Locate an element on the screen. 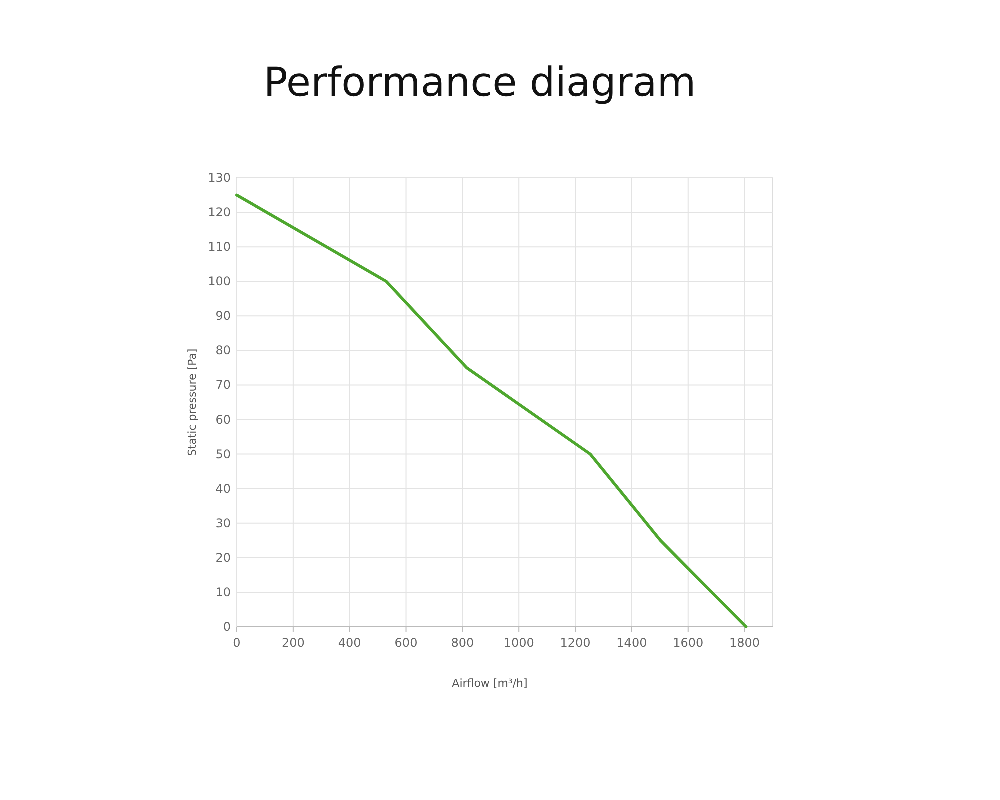 The image size is (1000, 800). x-axis-title: Airflow [m³/h] is located at coordinates (490, 683).